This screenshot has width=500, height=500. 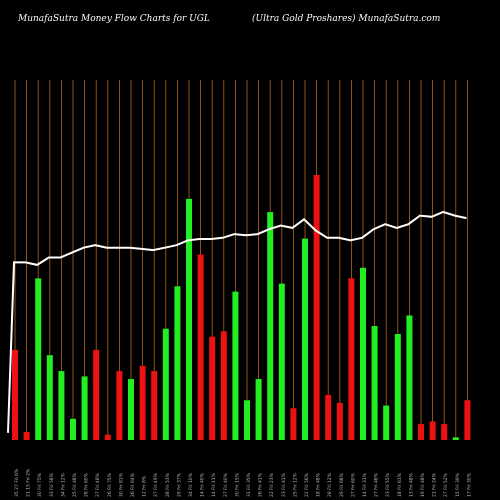 What do you see at coordinates (29, 482) in the screenshot?
I see `x-tick-label: 21 15 Fri 2%` at bounding box center [29, 482].